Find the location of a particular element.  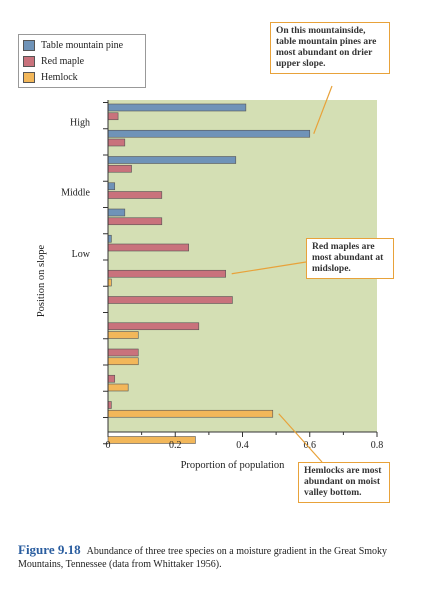

y-tick-label-low: Low is located at coordinates (81, 254).